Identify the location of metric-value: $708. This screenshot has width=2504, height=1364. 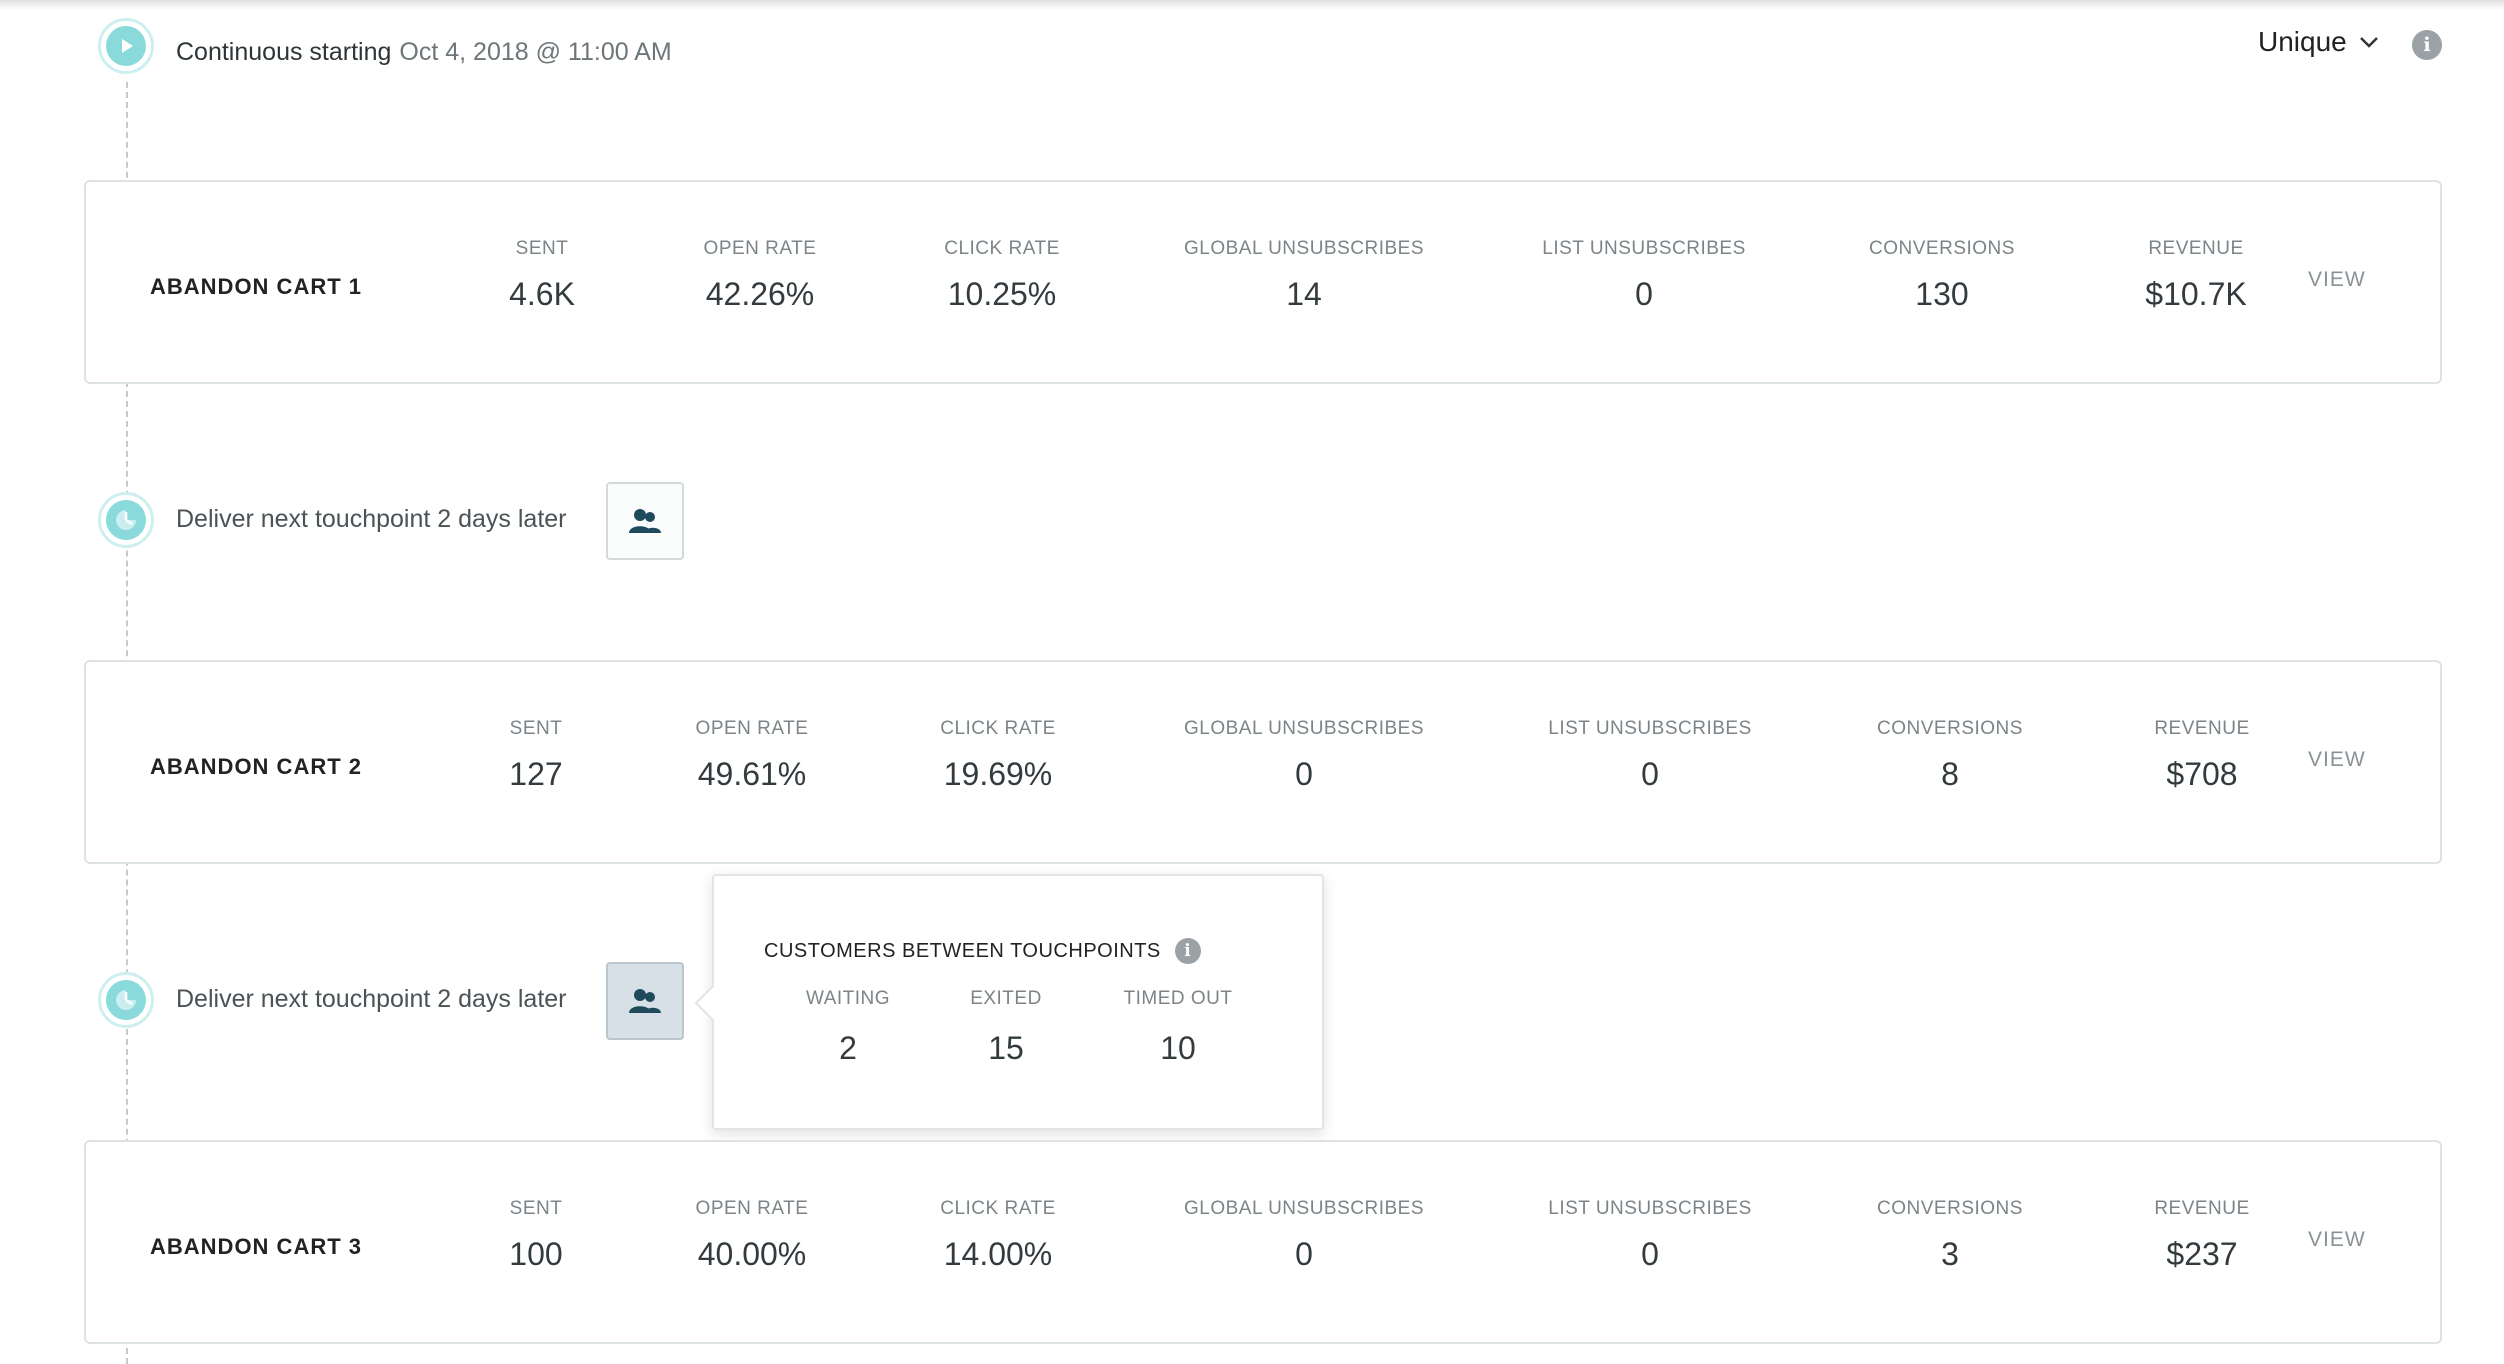
(2202, 774).